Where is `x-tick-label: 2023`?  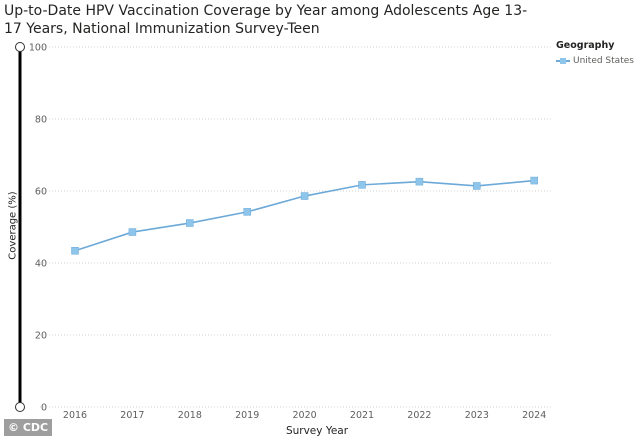 x-tick-label: 2023 is located at coordinates (477, 415).